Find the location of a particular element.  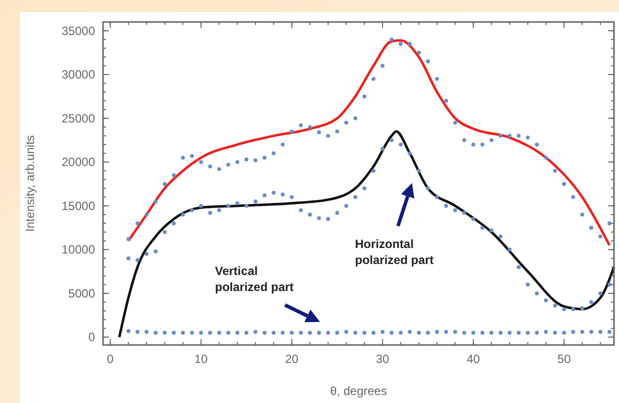

annotation: Horizontal polarized part is located at coordinates (394, 252).